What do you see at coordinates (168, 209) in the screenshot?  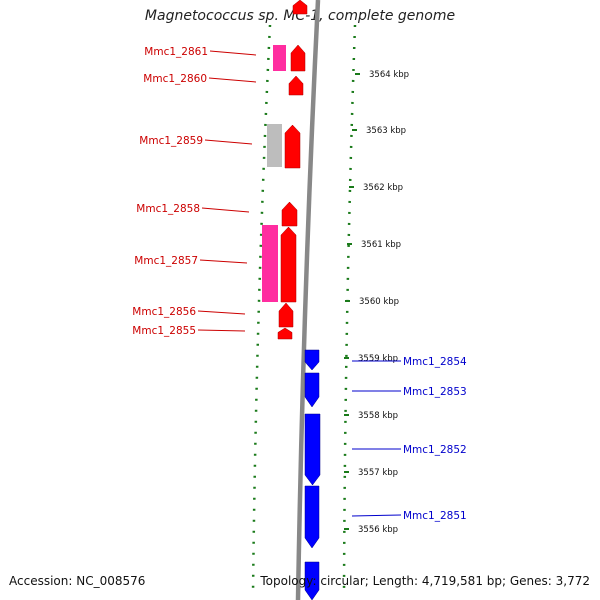 I see `gene-label-left: Mmc1_2858` at bounding box center [168, 209].